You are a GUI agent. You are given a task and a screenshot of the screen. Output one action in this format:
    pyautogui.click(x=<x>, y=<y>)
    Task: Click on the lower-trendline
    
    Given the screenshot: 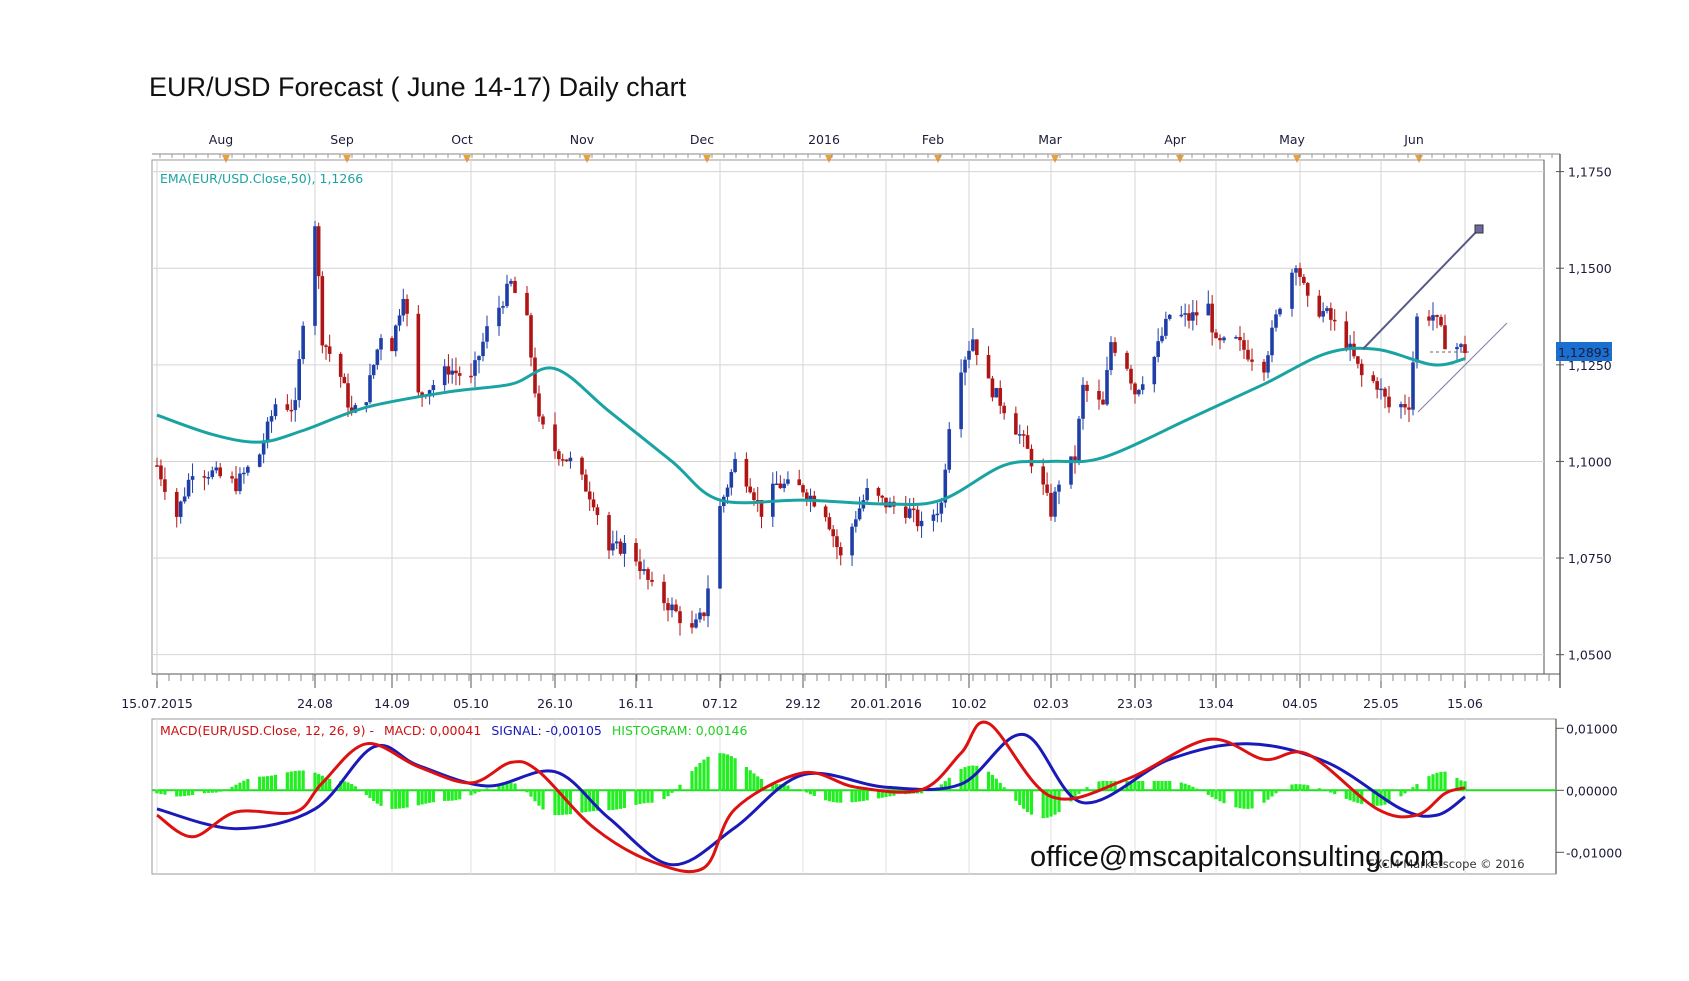 What is the action you would take?
    pyautogui.click(x=1462, y=367)
    